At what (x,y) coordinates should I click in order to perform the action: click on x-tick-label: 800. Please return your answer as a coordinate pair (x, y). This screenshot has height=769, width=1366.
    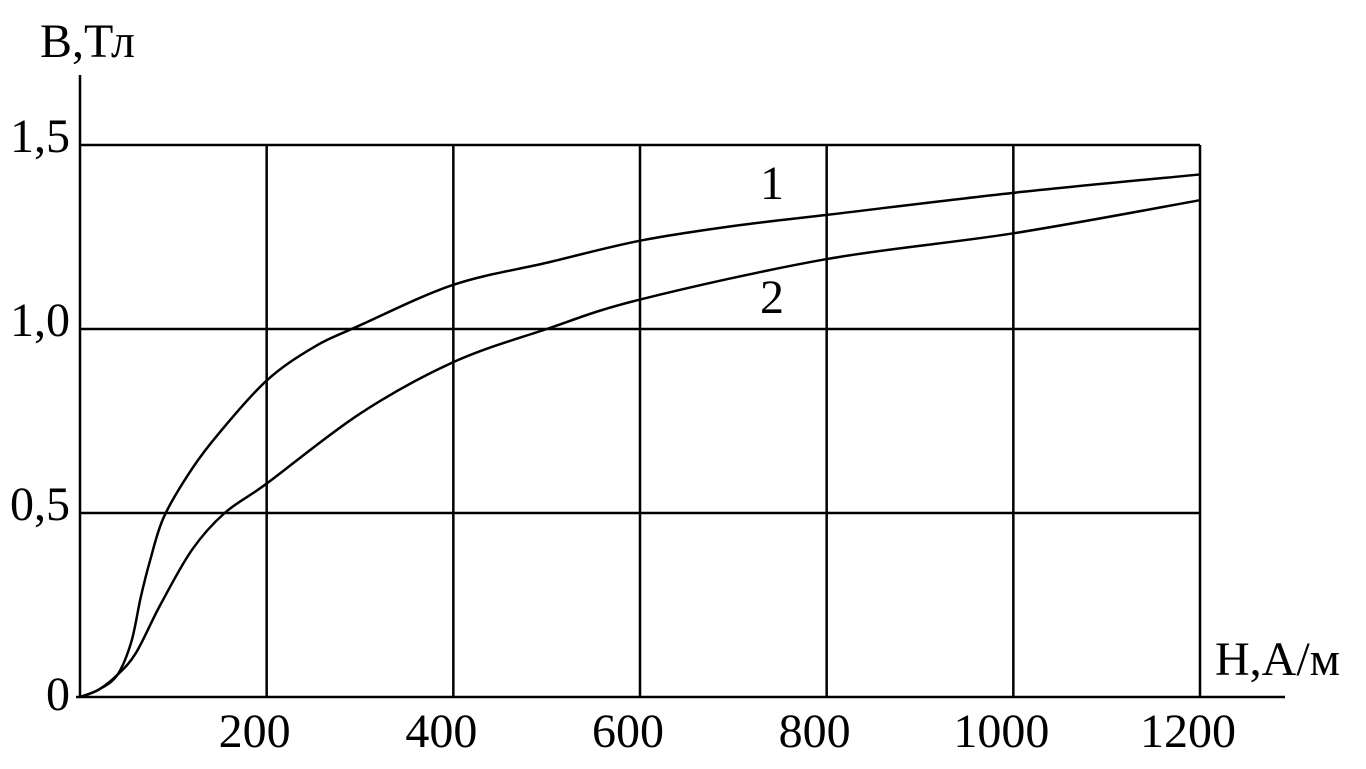
    Looking at the image, I should click on (815, 731).